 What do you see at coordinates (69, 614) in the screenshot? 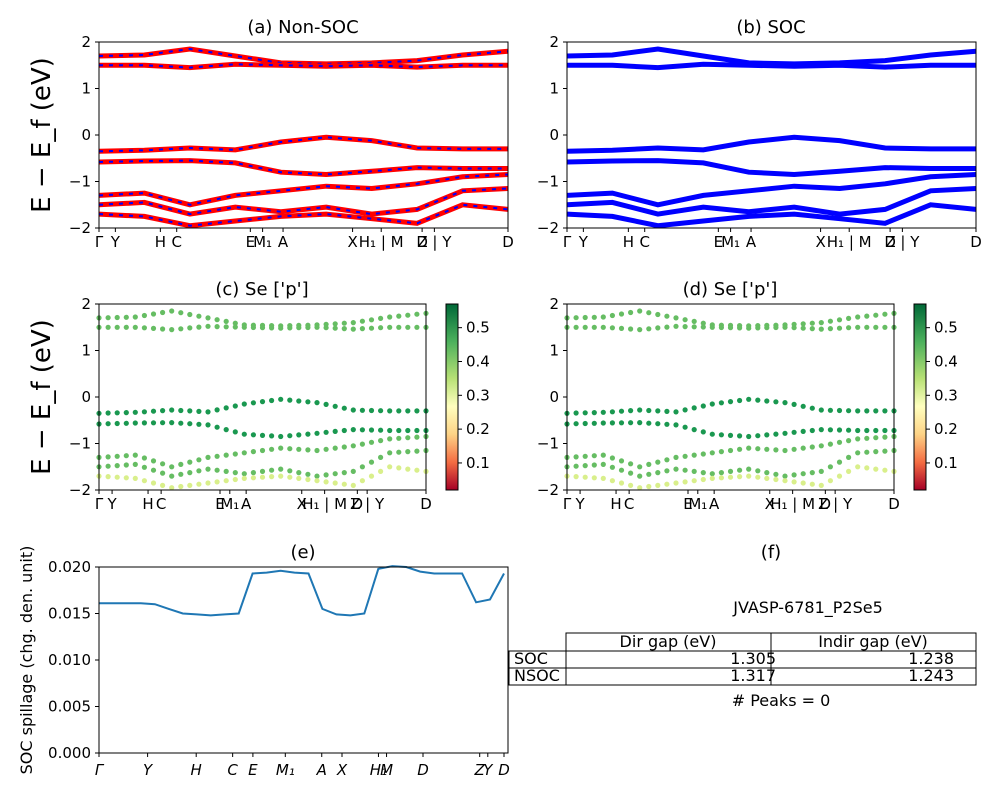
I see `y-tick-label: 0.015` at bounding box center [69, 614].